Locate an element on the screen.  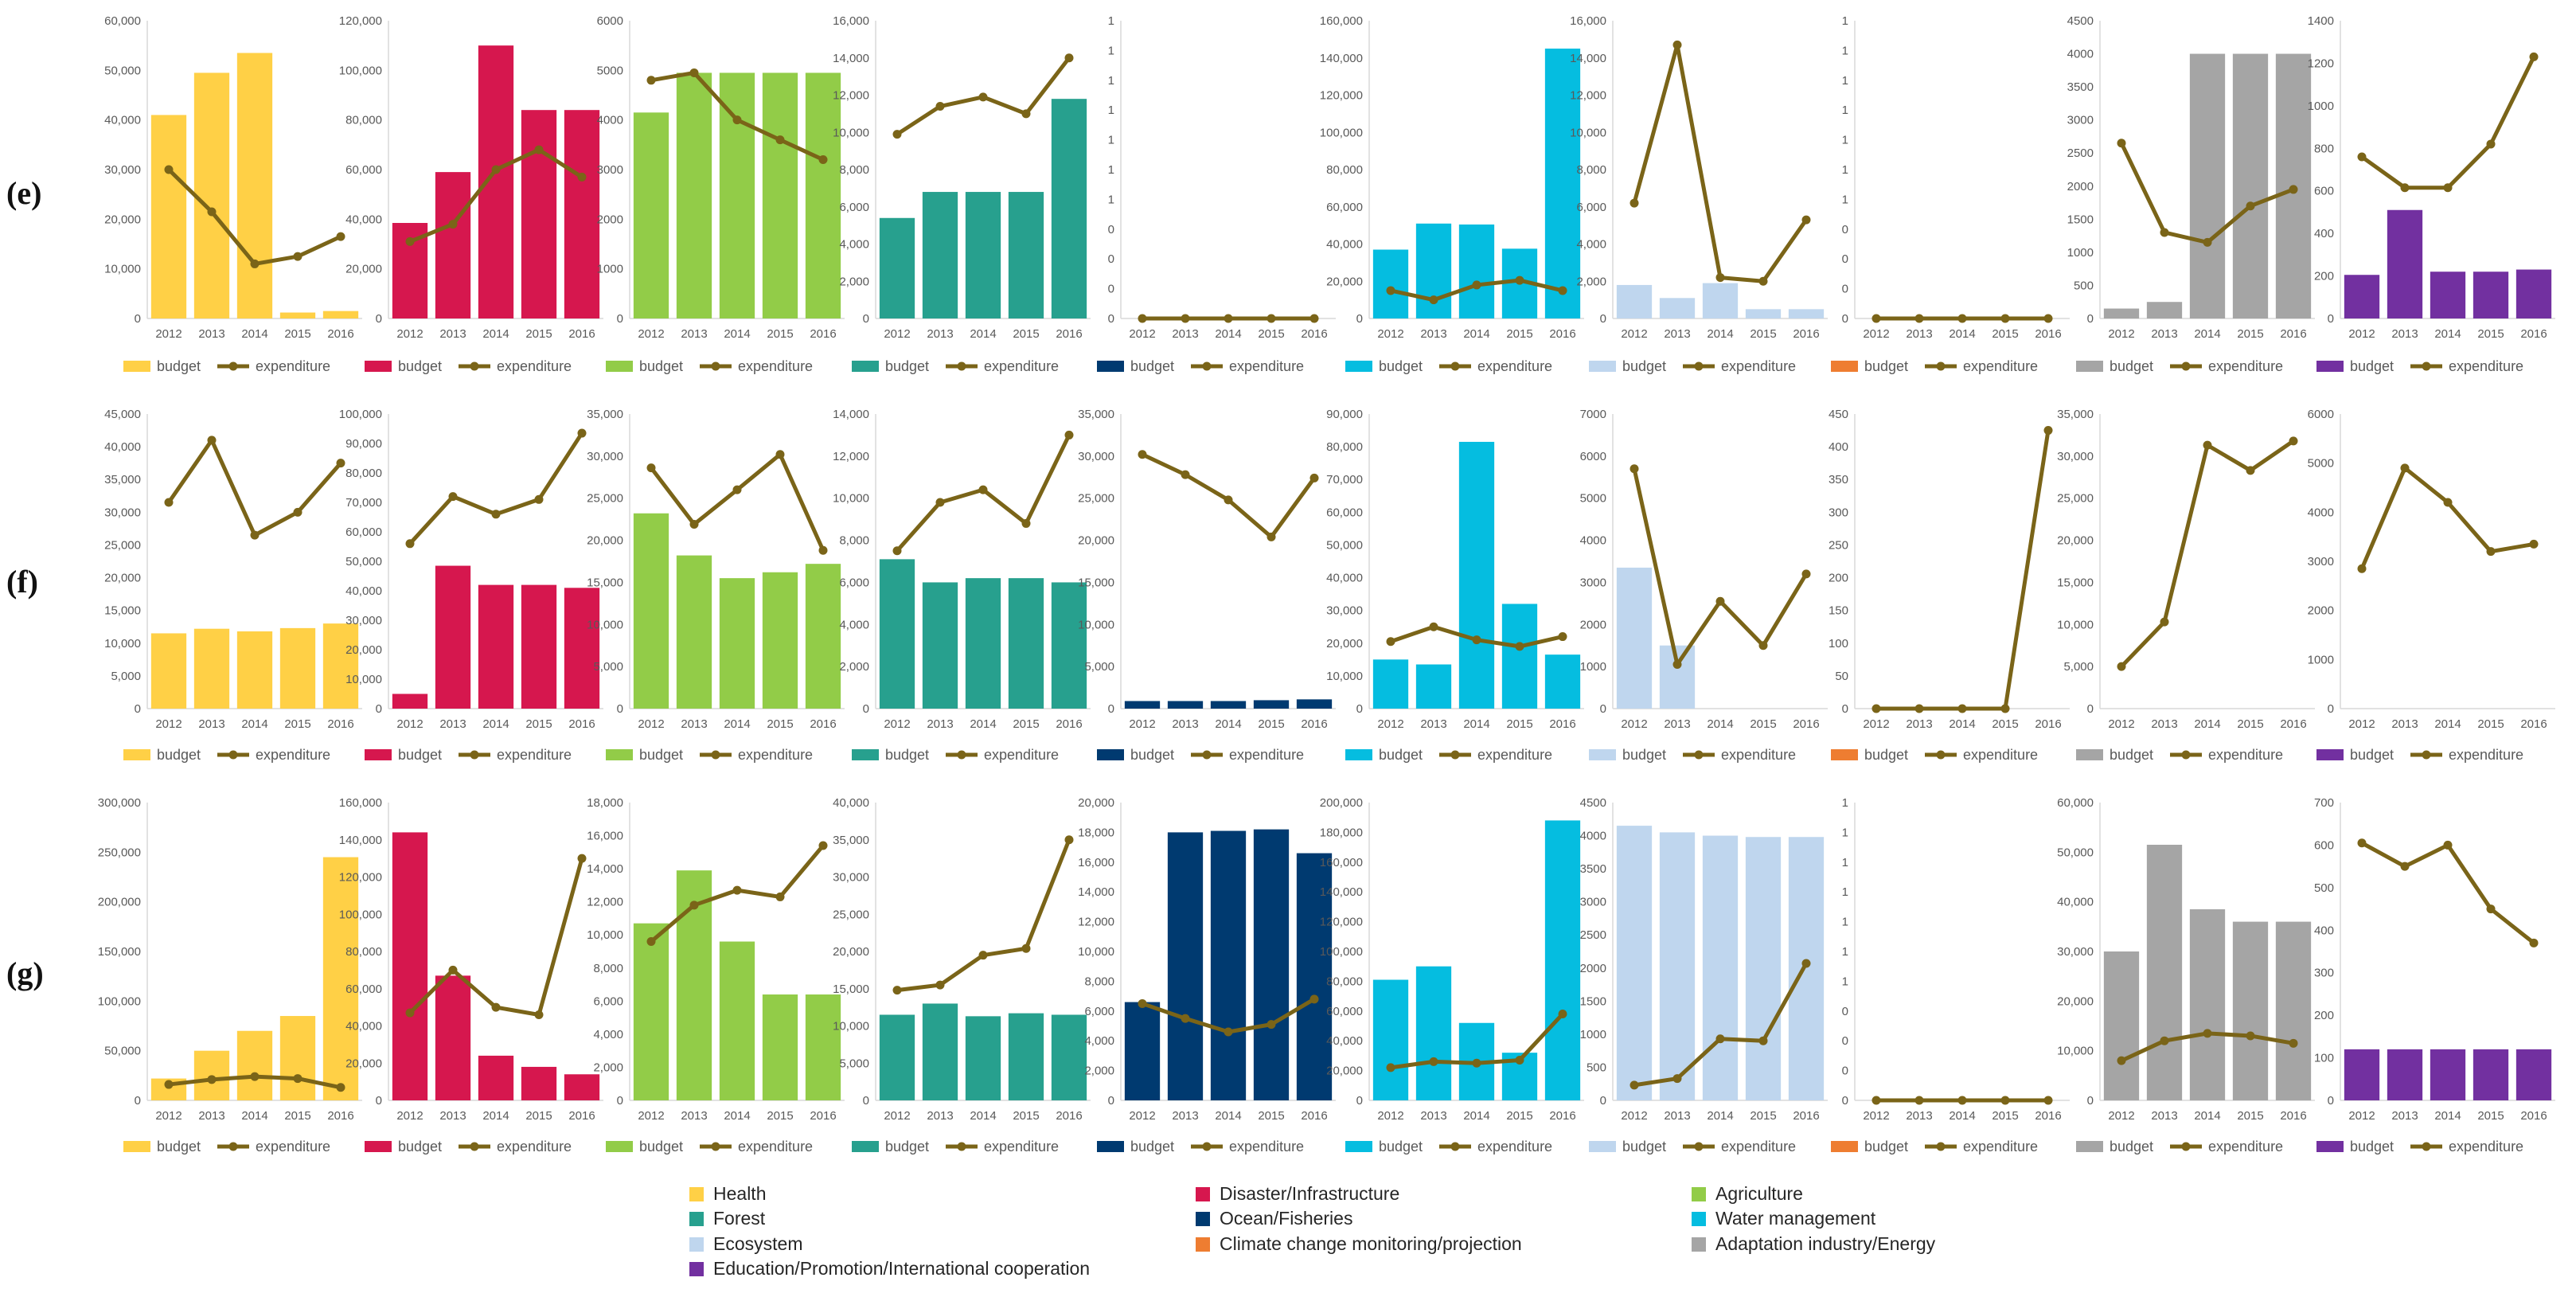
y-tick-label: 5,000 is located at coordinates (608, 667).